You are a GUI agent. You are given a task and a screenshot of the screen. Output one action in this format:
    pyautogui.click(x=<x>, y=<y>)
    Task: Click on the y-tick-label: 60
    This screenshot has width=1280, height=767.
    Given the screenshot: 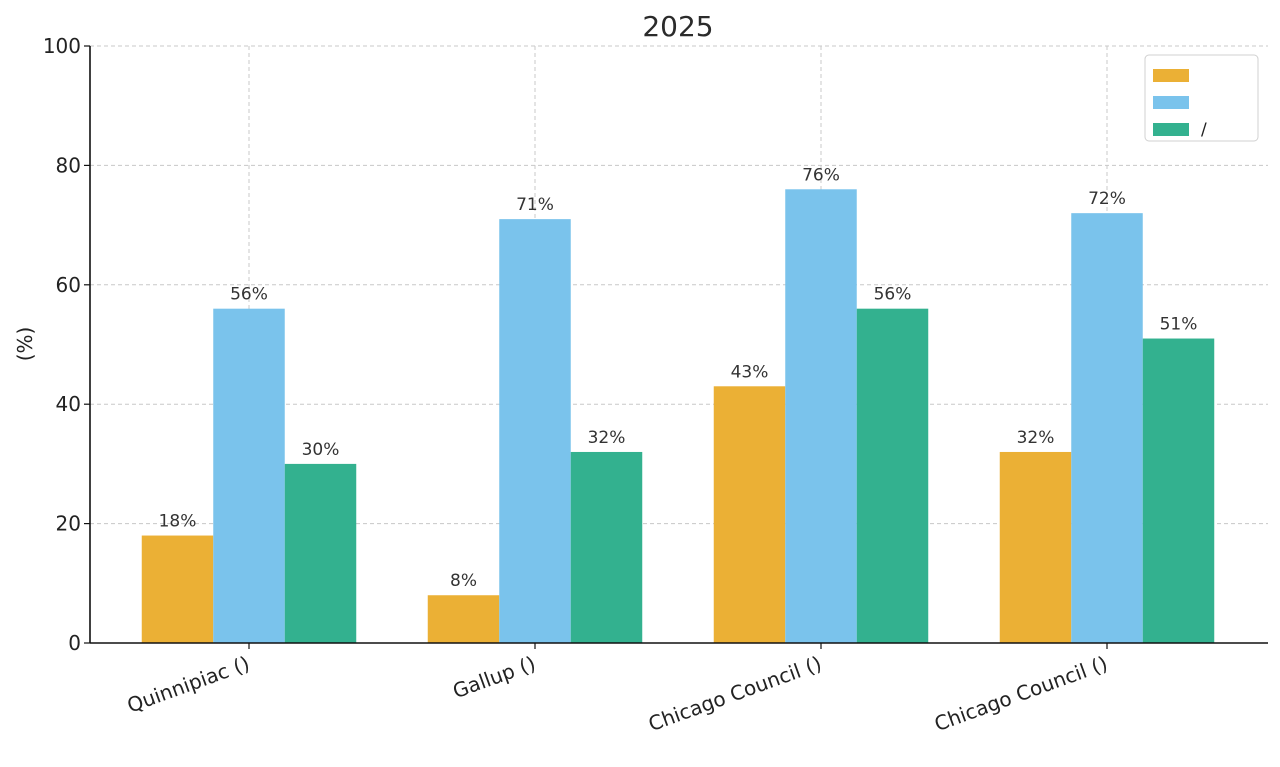 What is the action you would take?
    pyautogui.click(x=68, y=285)
    